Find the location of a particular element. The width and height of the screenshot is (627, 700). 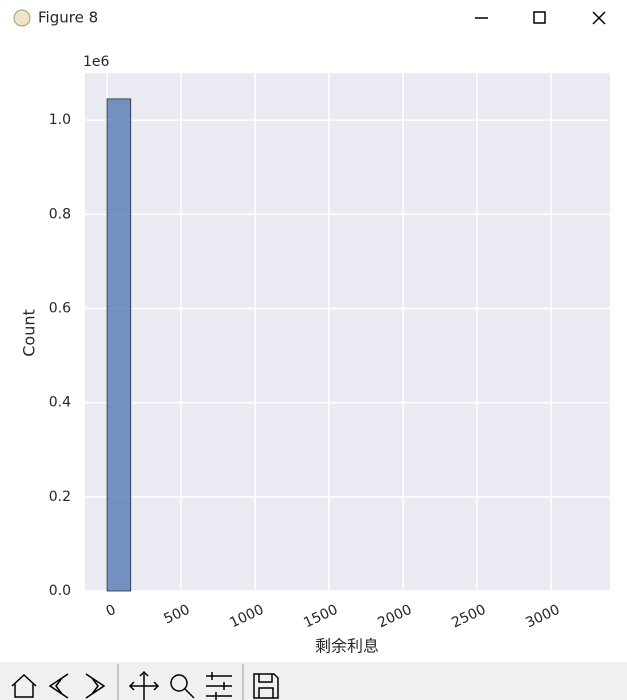

home-button is located at coordinates (24, 685).